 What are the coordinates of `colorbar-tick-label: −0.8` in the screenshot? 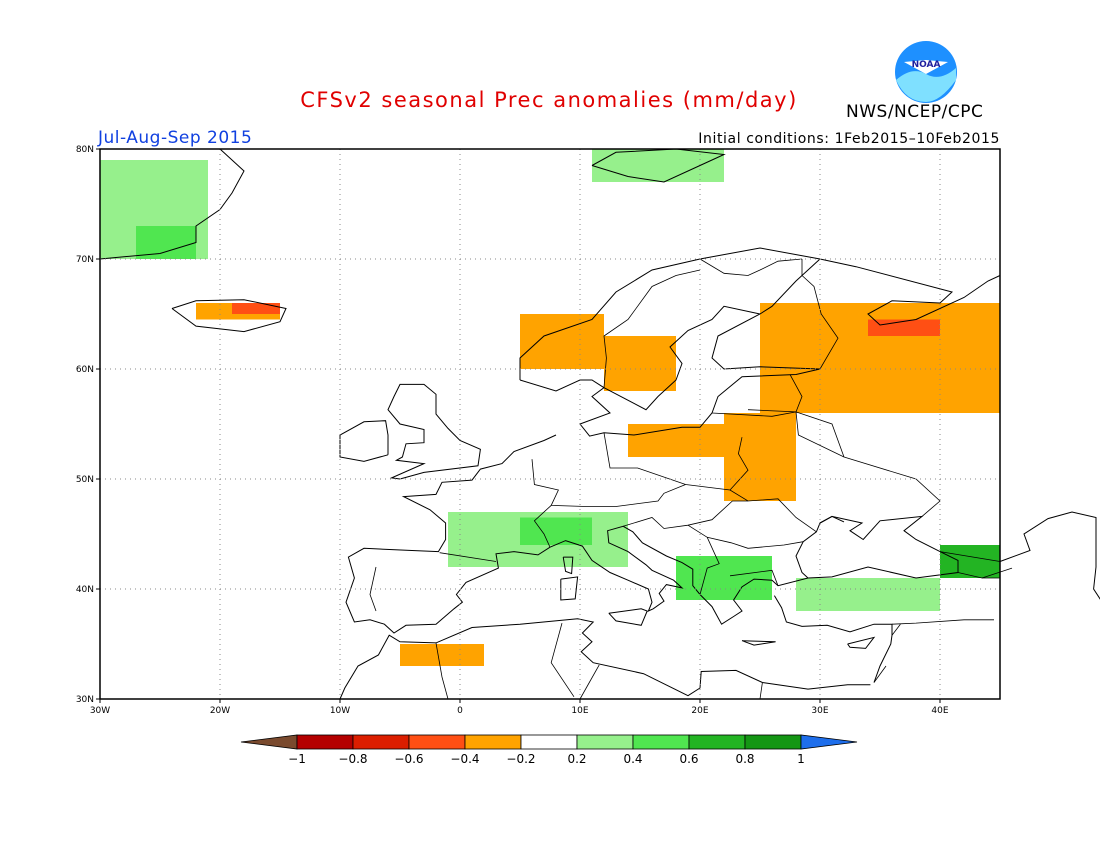 It's located at (352, 759).